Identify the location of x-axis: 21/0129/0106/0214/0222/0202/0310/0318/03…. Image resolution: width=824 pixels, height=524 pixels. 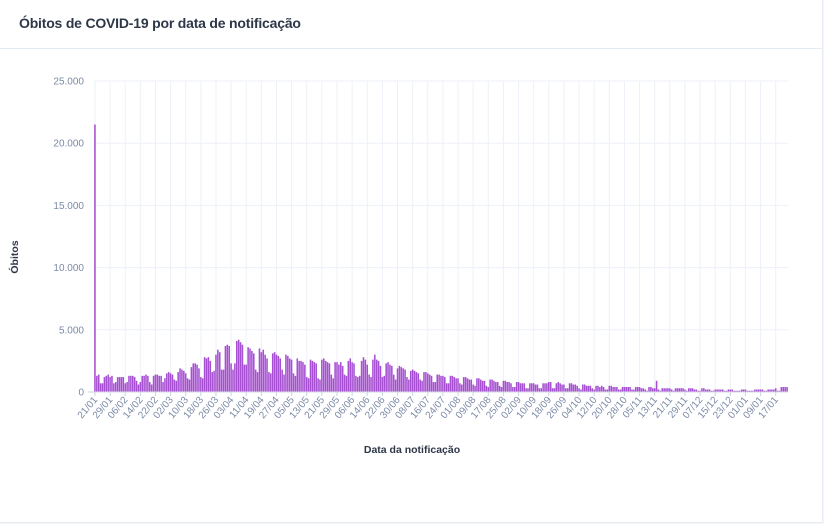
(432, 406).